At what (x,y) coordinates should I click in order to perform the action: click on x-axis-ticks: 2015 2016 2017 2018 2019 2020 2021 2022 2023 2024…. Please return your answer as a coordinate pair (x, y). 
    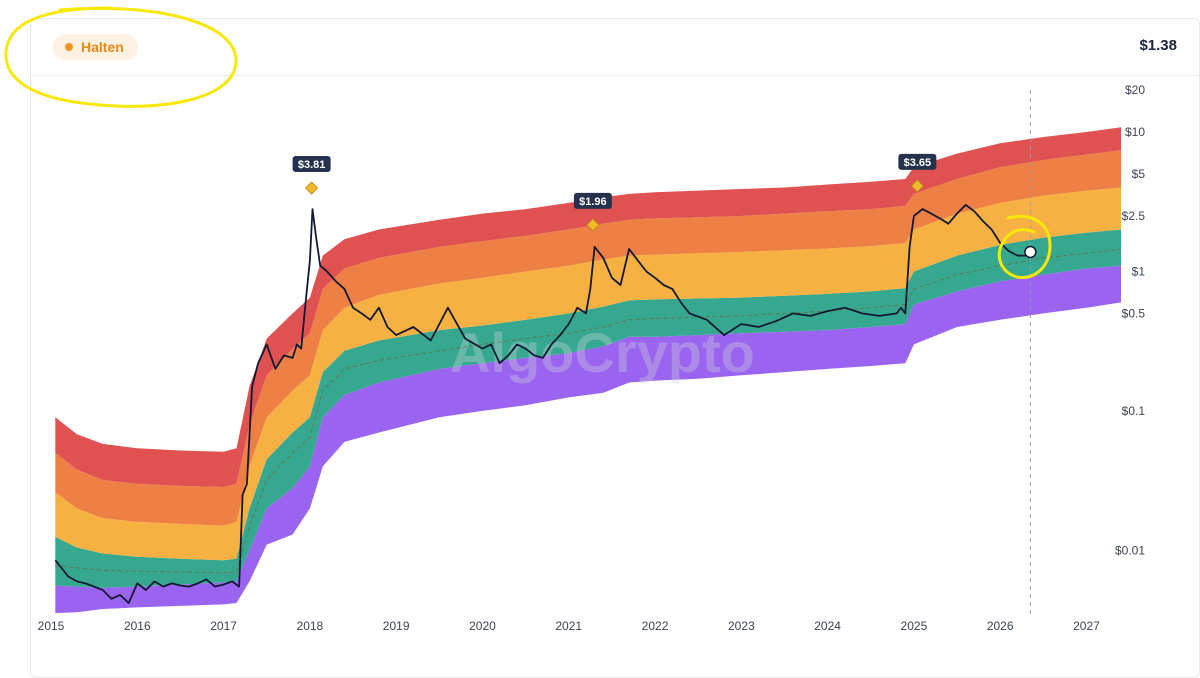
    Looking at the image, I should click on (569, 626).